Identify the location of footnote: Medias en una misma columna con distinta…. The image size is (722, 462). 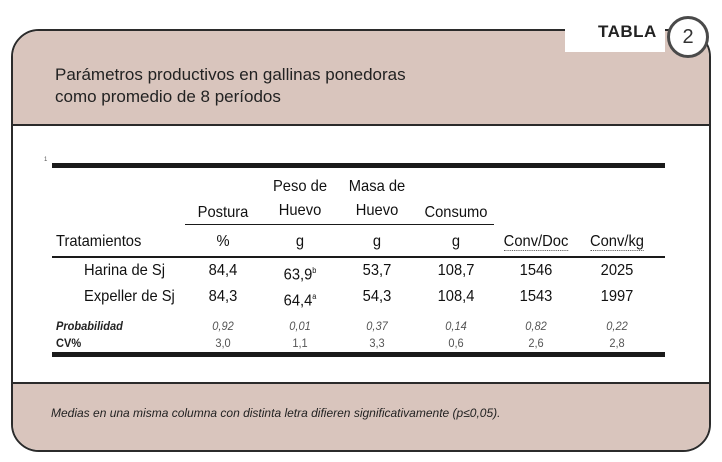
(276, 413).